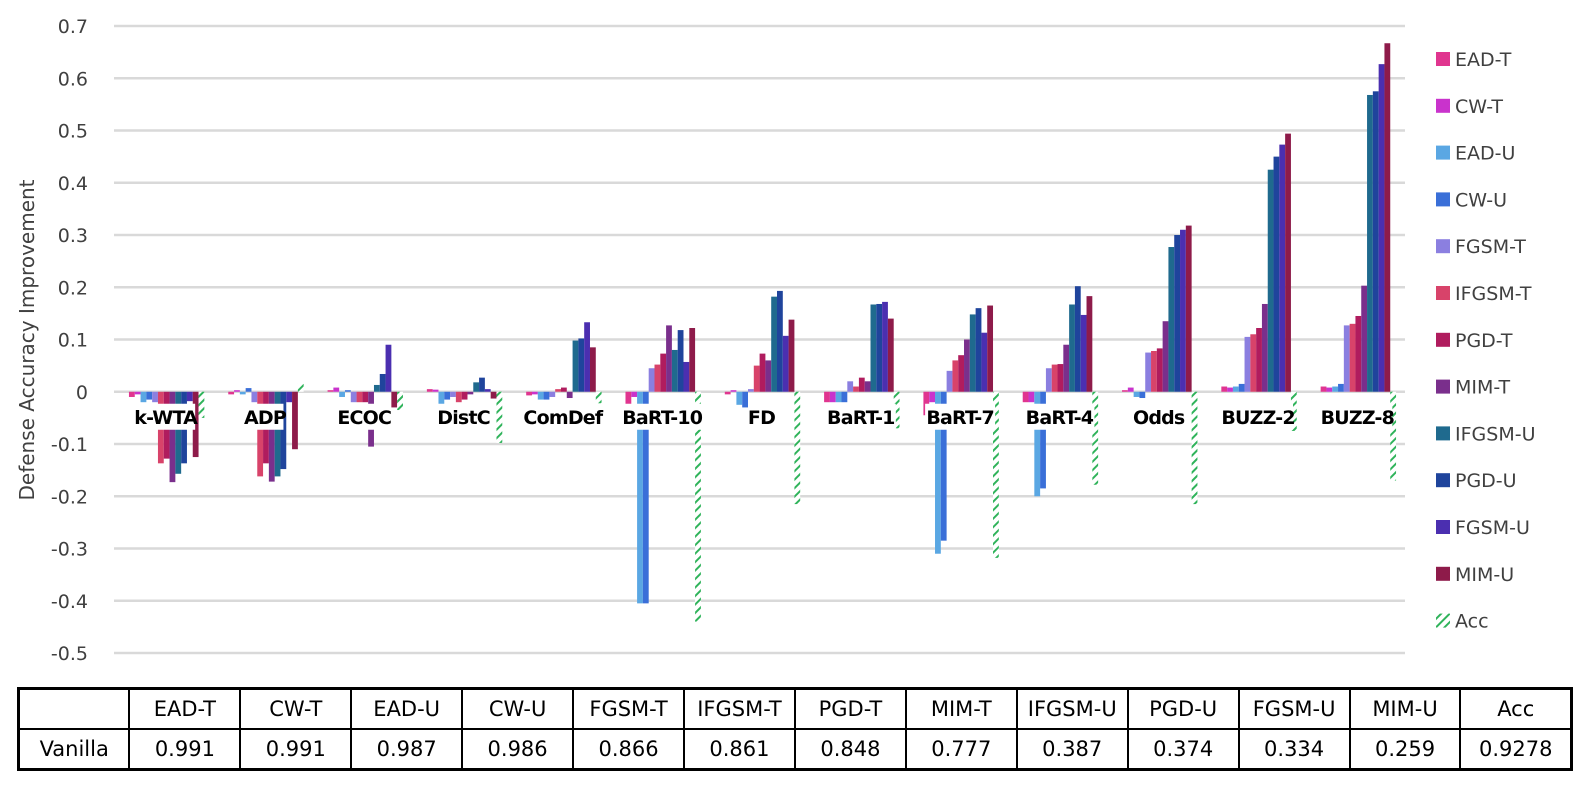  Describe the element at coordinates (592, 369) in the screenshot. I see `bar-mim-u-comdef` at that location.